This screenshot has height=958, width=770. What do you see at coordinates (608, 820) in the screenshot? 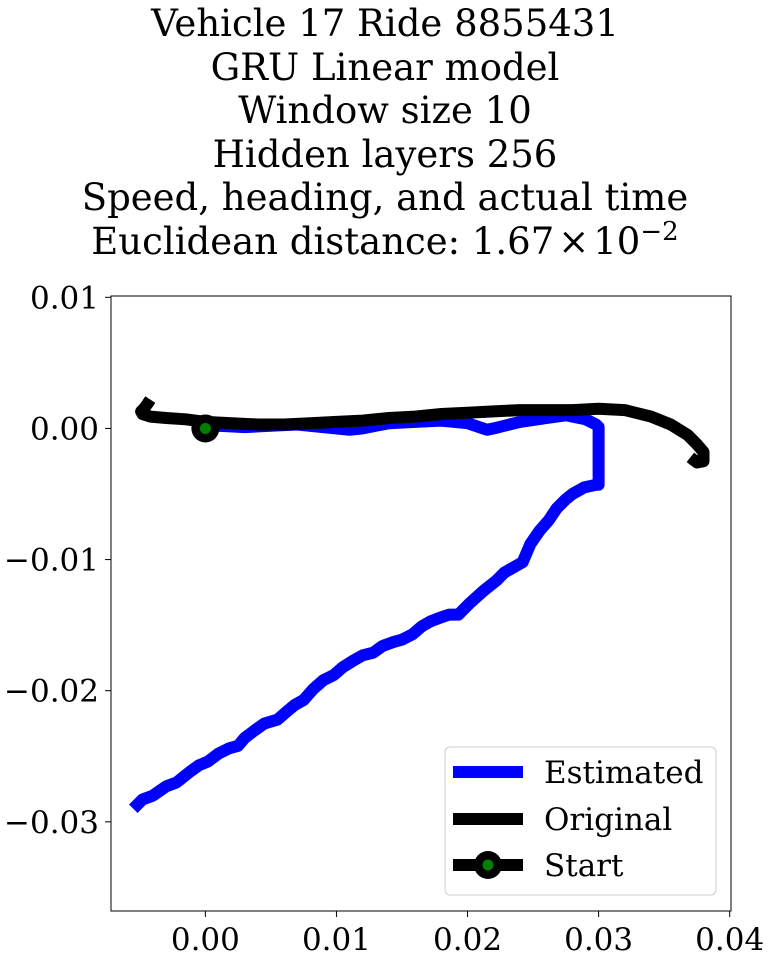
I see `legend-label-original: Original` at bounding box center [608, 820].